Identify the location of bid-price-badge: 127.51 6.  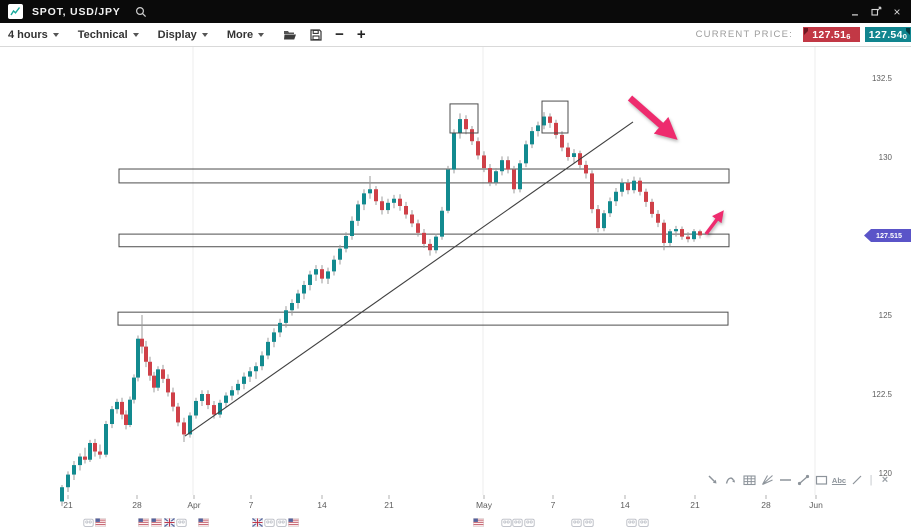
(831, 34).